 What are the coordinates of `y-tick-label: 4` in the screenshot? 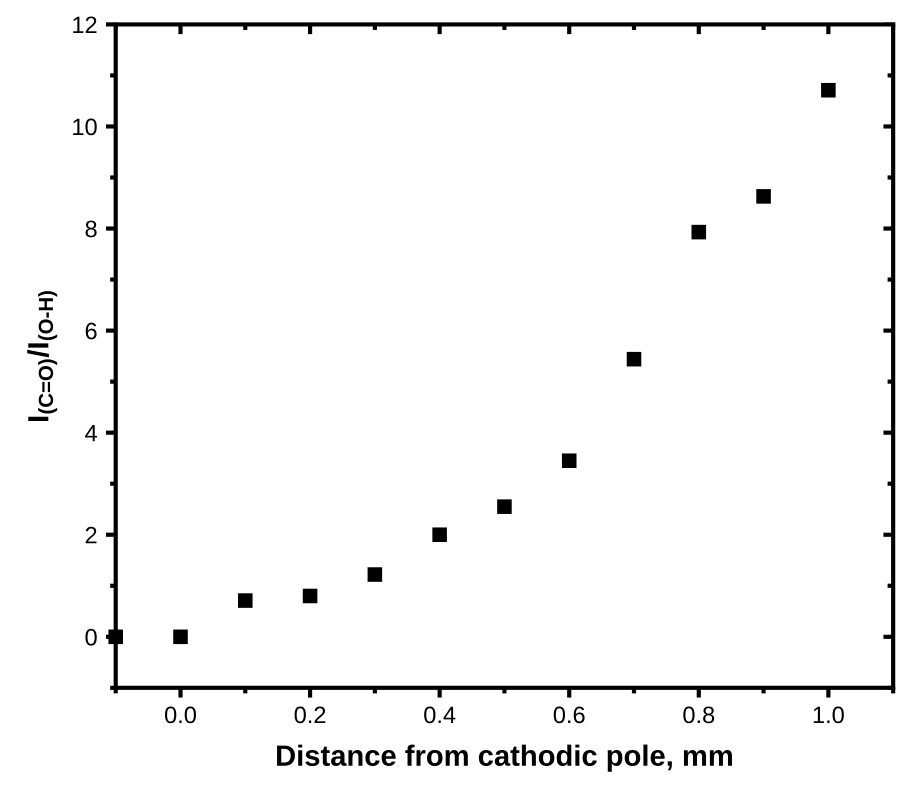 It's located at (91, 433).